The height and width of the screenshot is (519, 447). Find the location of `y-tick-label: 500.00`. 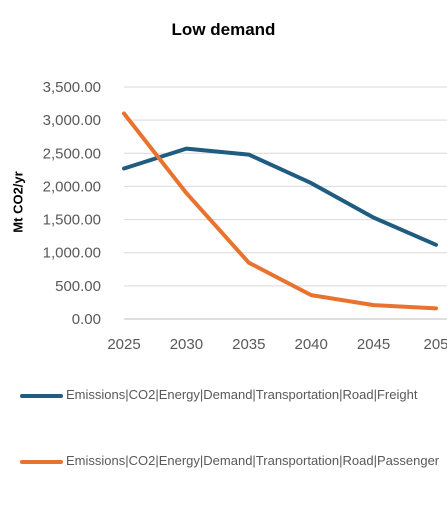

y-tick-label: 500.00 is located at coordinates (78, 286).